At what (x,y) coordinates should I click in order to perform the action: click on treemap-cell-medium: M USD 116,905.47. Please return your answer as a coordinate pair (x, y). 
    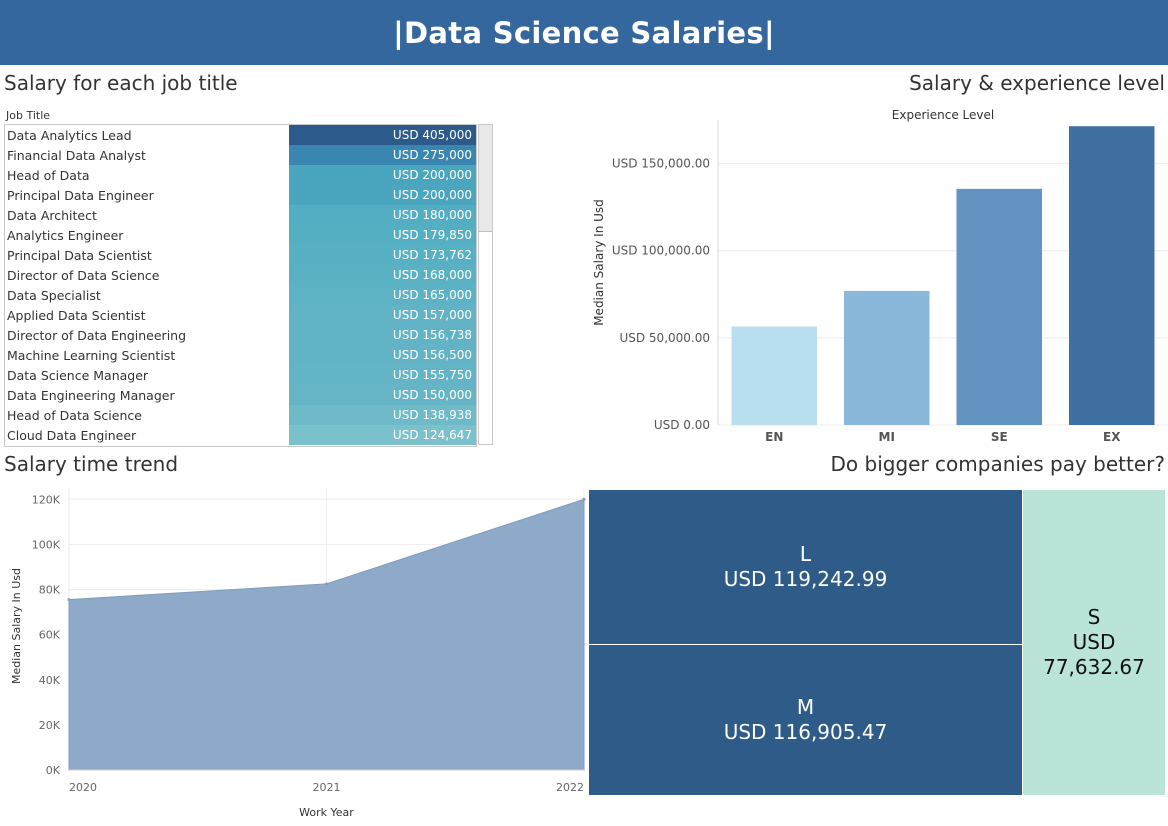
    Looking at the image, I should click on (805, 720).